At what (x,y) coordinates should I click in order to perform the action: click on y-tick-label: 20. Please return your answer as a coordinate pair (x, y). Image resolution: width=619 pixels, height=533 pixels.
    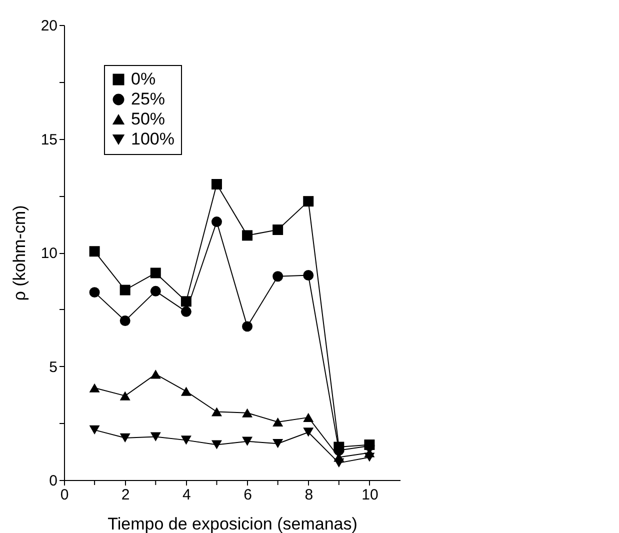
    Looking at the image, I should click on (49, 26).